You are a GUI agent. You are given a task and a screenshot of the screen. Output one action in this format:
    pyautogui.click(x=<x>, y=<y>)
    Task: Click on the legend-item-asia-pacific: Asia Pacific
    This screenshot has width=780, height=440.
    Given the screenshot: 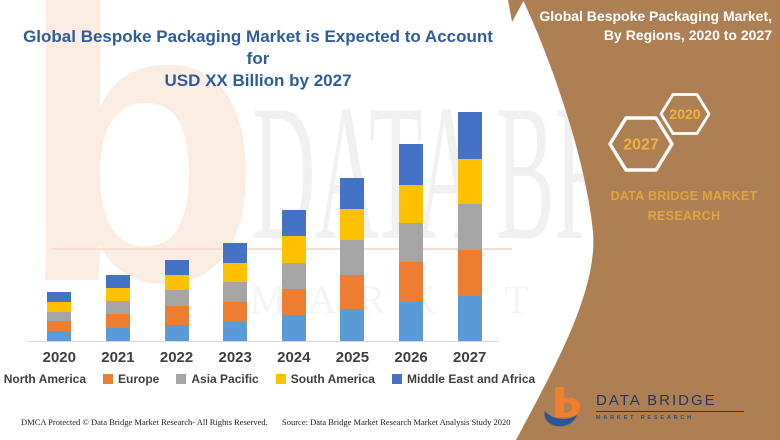 What is the action you would take?
    pyautogui.click(x=217, y=379)
    